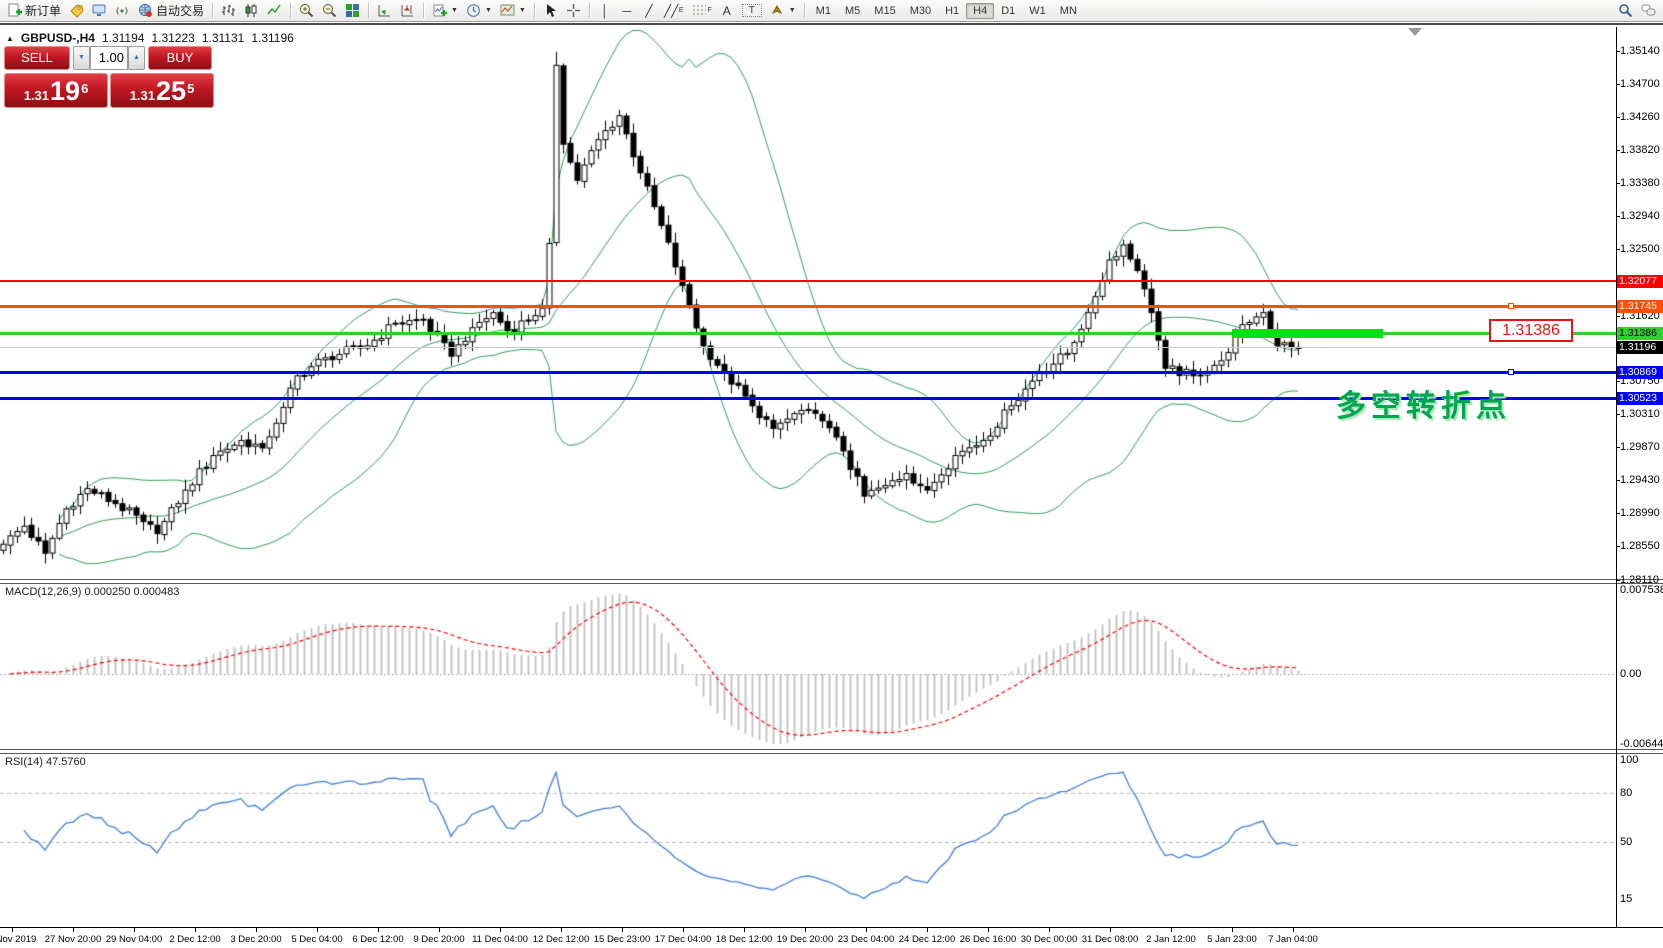  Describe the element at coordinates (622, 939) in the screenshot. I see `time-tick-label: 15 Dec 23:00` at that location.